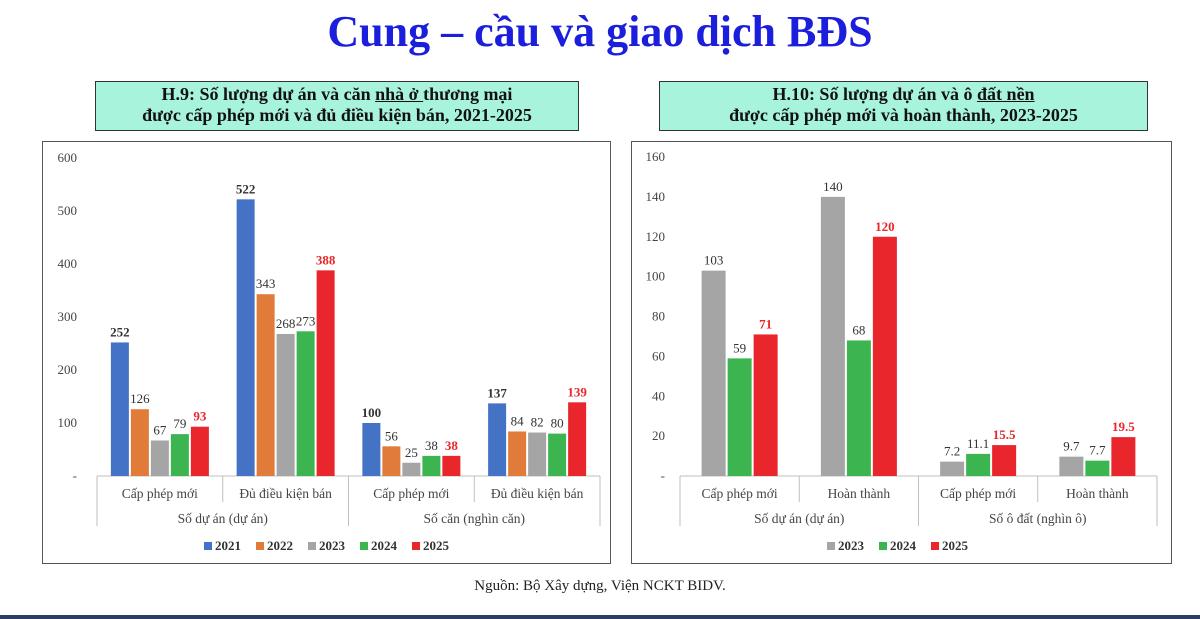 The image size is (1200, 619). I want to click on chart1-ytick-label: -, so click(75, 475).